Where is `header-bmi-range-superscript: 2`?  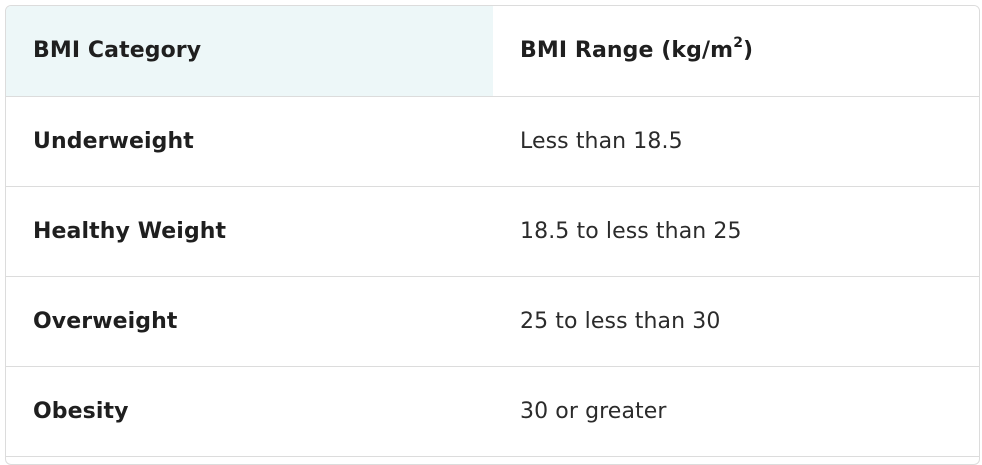
header-bmi-range-superscript: 2 is located at coordinates (738, 42).